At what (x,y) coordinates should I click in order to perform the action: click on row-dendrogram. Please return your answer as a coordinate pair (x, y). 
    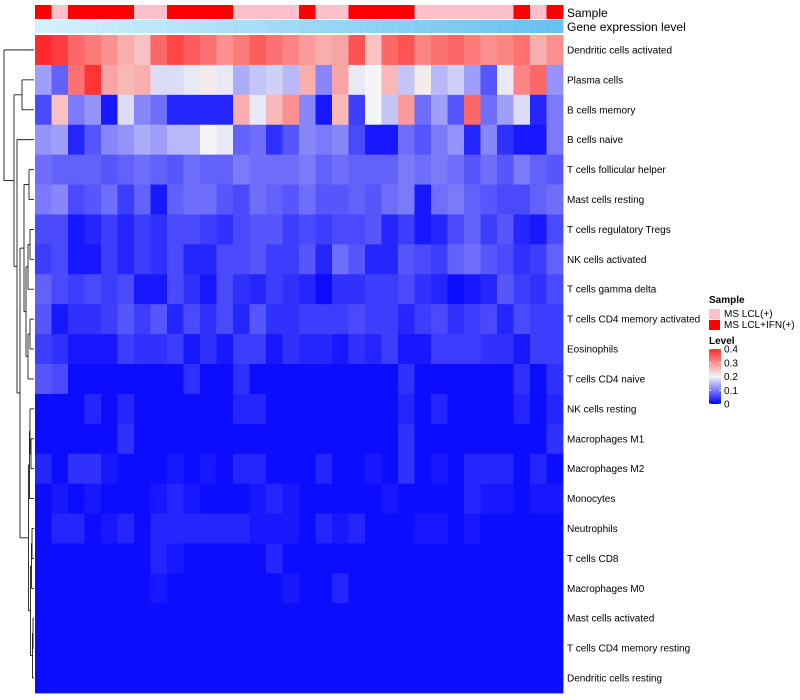
    Looking at the image, I should click on (18, 364).